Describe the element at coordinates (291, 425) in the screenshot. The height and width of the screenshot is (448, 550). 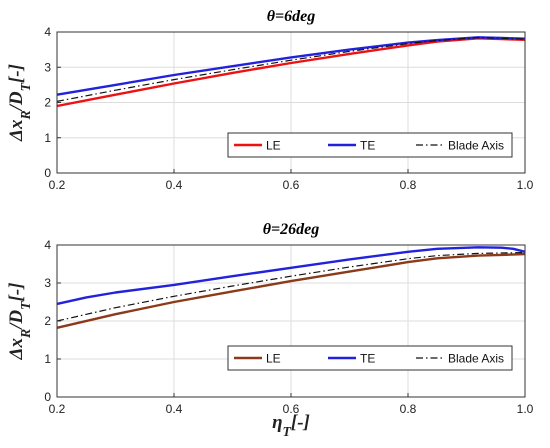
I see `x-axis-label: ηT[-]` at that location.